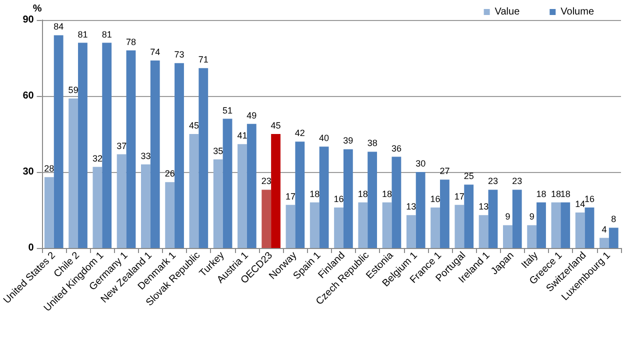 The height and width of the screenshot is (345, 639). What do you see at coordinates (121, 145) in the screenshot?
I see `data-label: 37` at bounding box center [121, 145].